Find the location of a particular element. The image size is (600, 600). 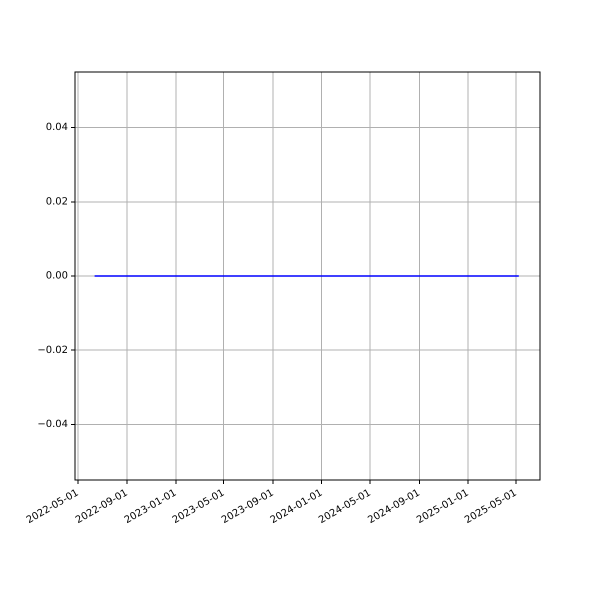

y-tick-label: 0.00 is located at coordinates (57, 276).